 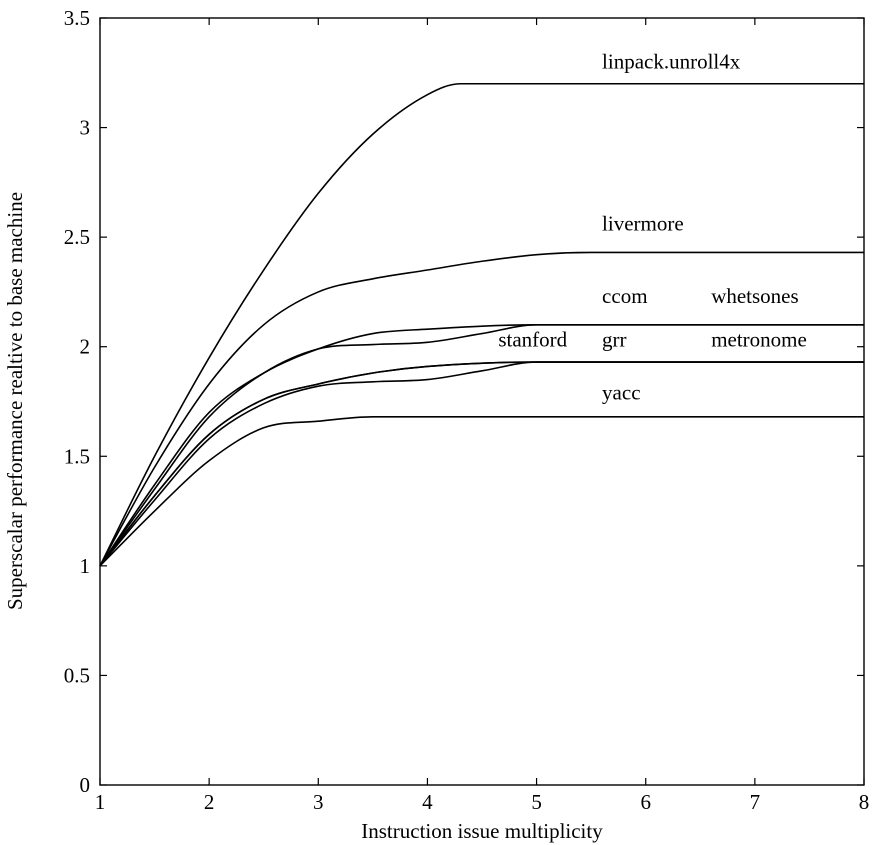 What do you see at coordinates (532, 340) in the screenshot?
I see `series-label-stanford: stanford` at bounding box center [532, 340].